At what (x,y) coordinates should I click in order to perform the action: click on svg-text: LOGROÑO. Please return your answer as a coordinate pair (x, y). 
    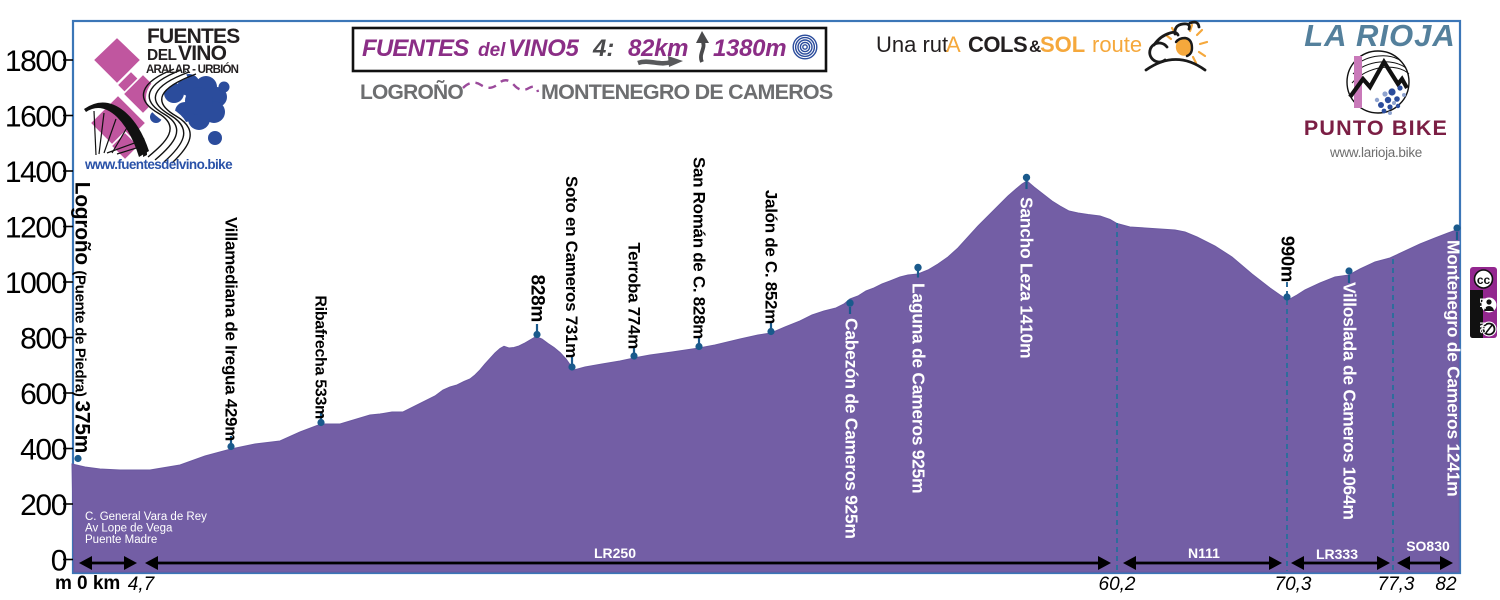
    Looking at the image, I should click on (411, 92).